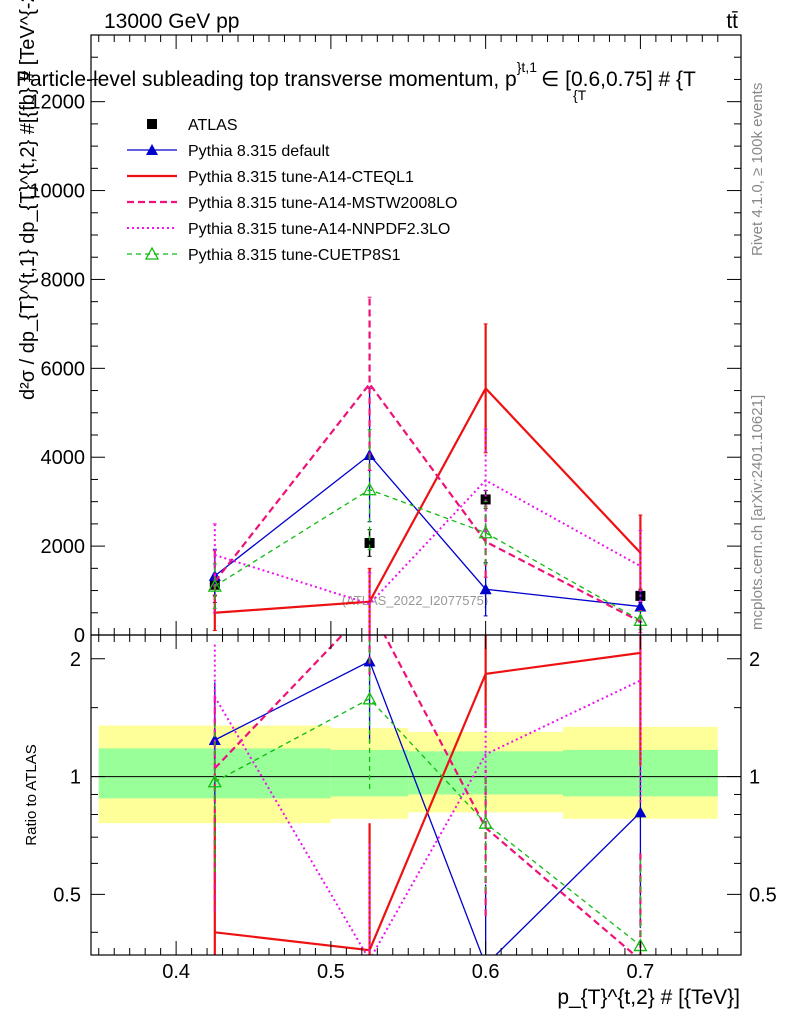 This screenshot has width=786, height=1024. I want to click on ratio-ytick-label: 1, so click(75, 778).